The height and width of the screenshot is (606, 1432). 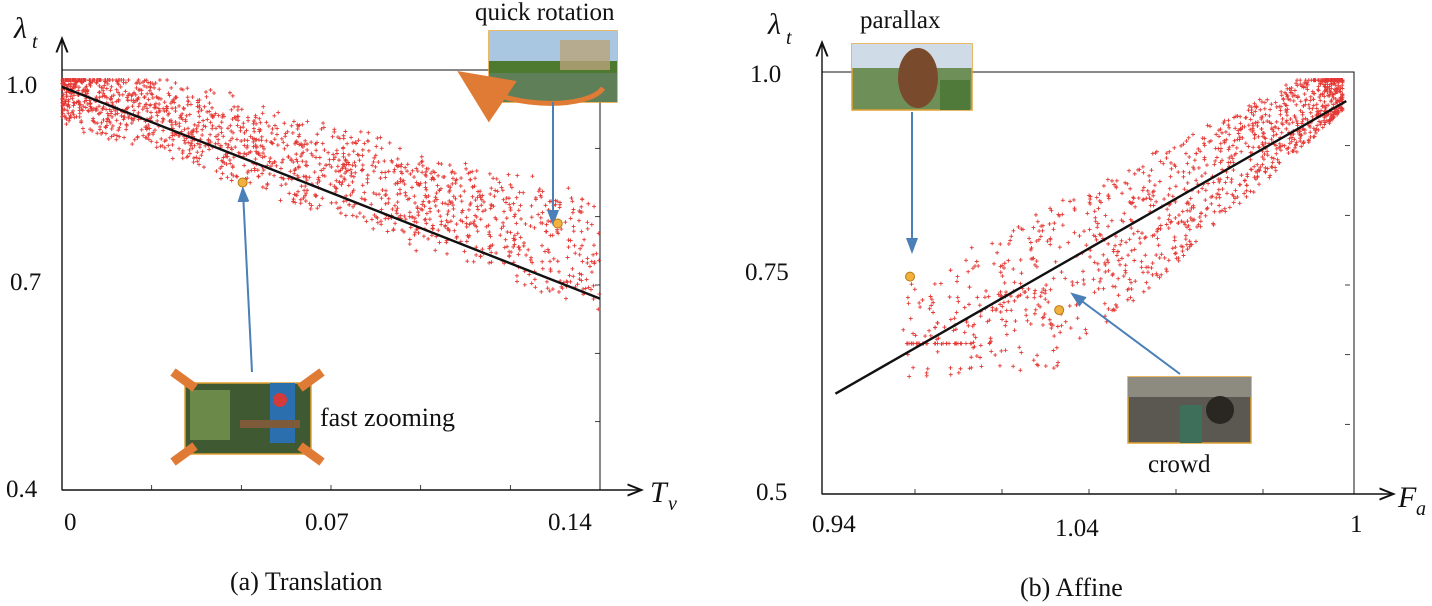 I want to click on highlight-marker-fast-zooming, so click(x=242, y=182).